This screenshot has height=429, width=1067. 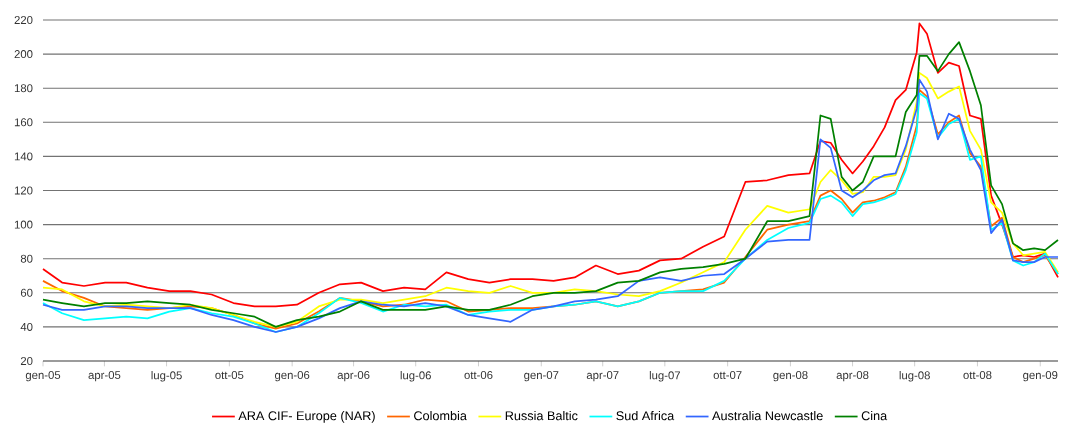 What do you see at coordinates (790, 376) in the screenshot?
I see `x-tick-label: gen-08` at bounding box center [790, 376].